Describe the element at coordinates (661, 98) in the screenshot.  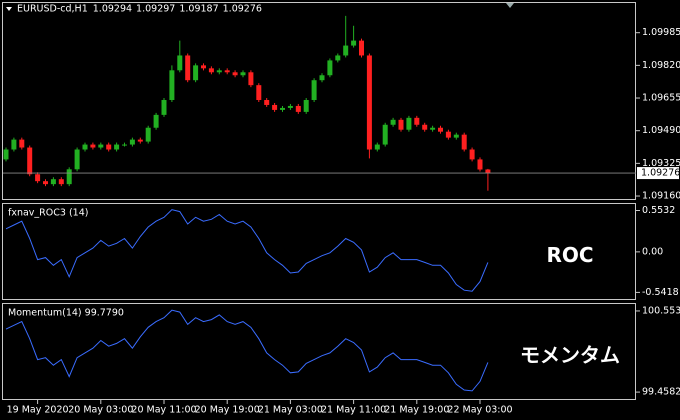
I see `y-tick-label: 1.09655` at that location.